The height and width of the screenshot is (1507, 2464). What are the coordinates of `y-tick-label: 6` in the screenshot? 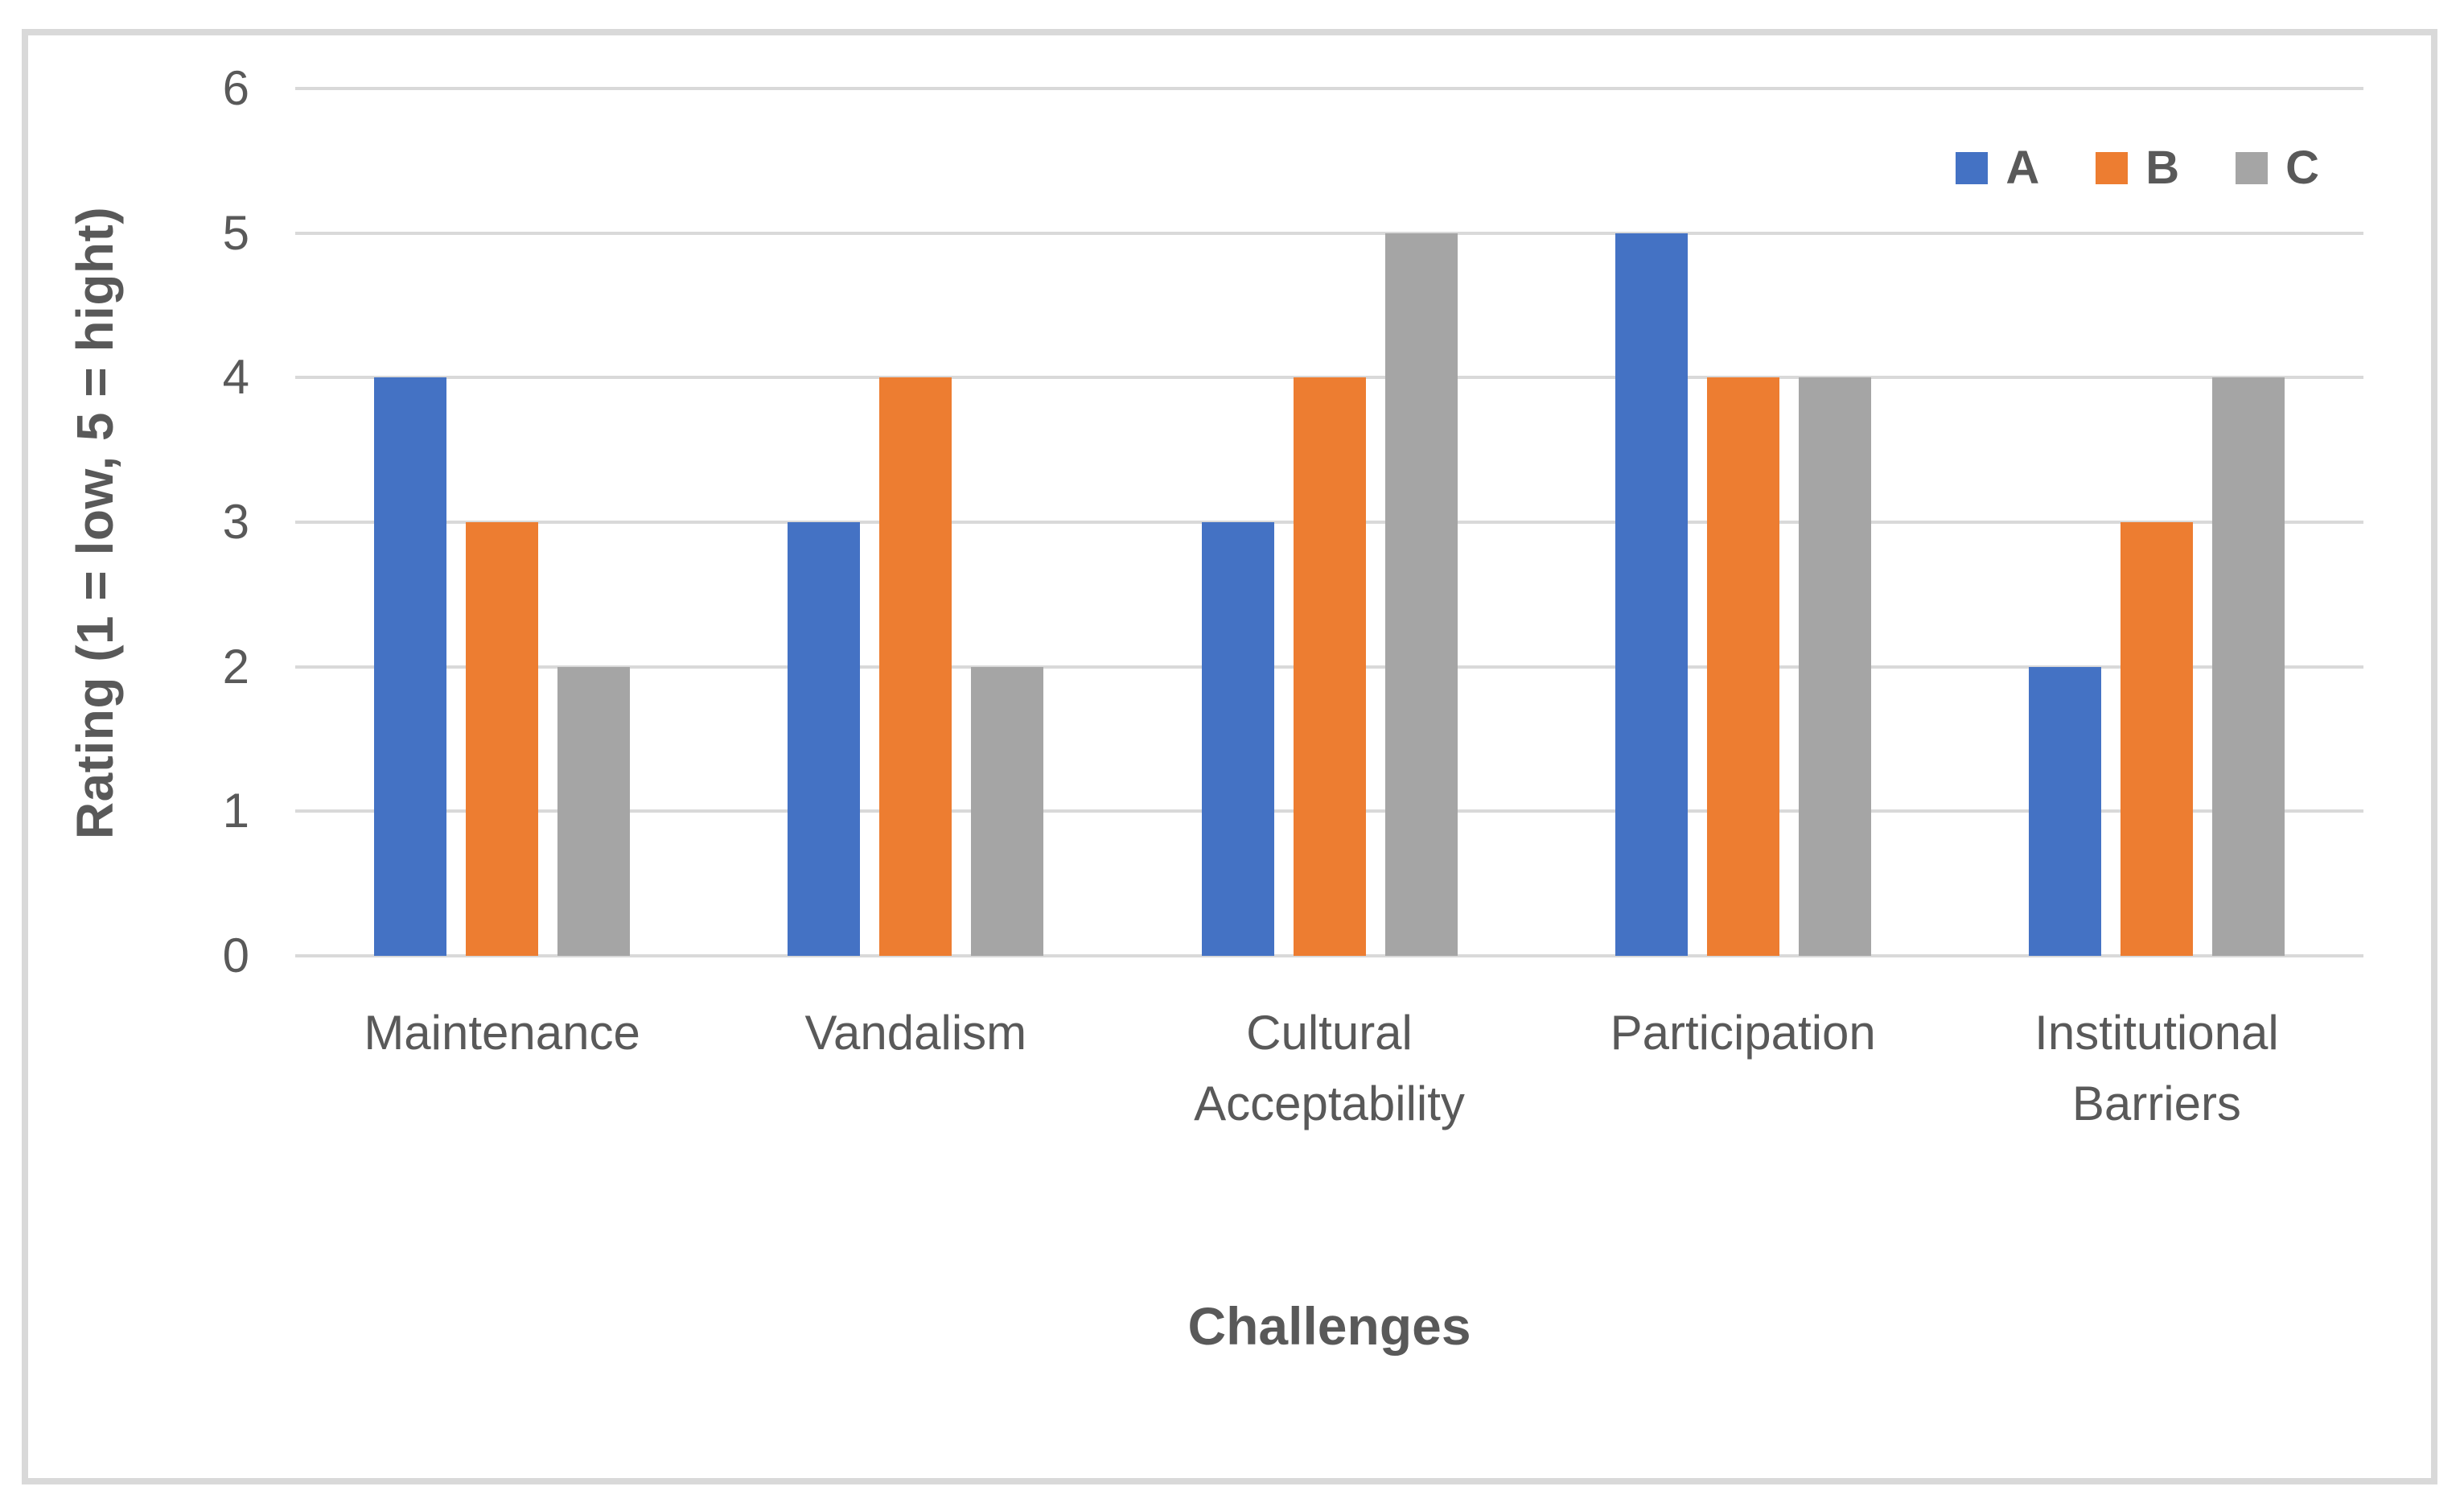 It's located at (235, 88).